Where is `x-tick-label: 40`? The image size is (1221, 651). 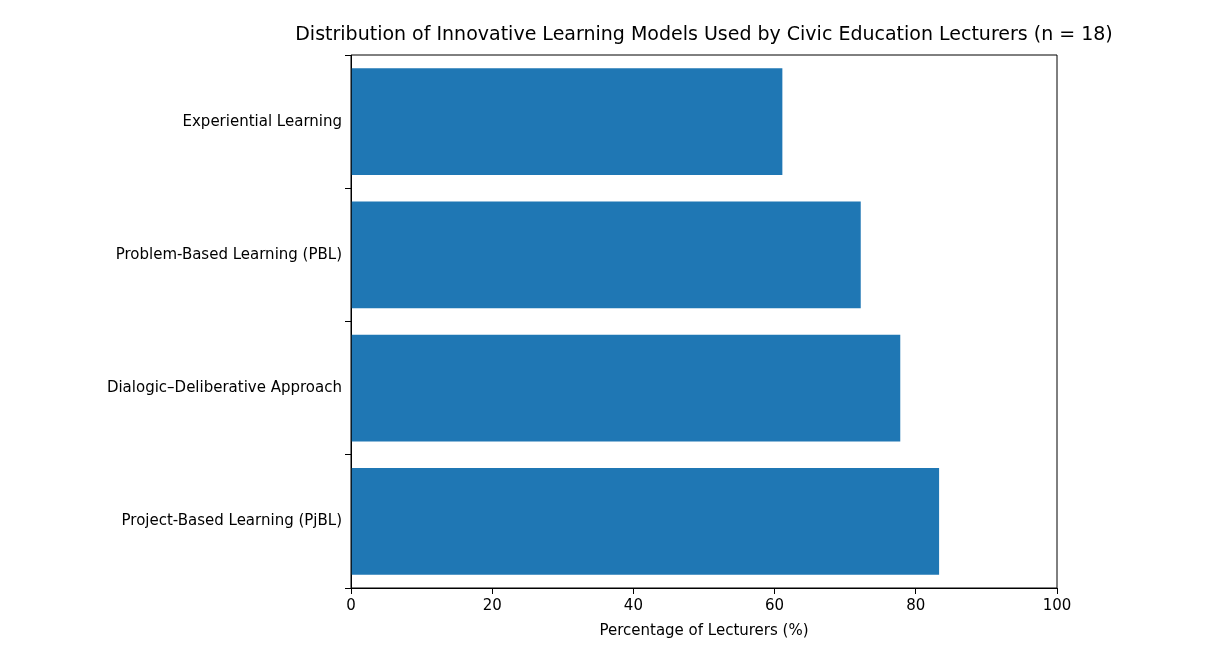
x-tick-label: 40 is located at coordinates (633, 604).